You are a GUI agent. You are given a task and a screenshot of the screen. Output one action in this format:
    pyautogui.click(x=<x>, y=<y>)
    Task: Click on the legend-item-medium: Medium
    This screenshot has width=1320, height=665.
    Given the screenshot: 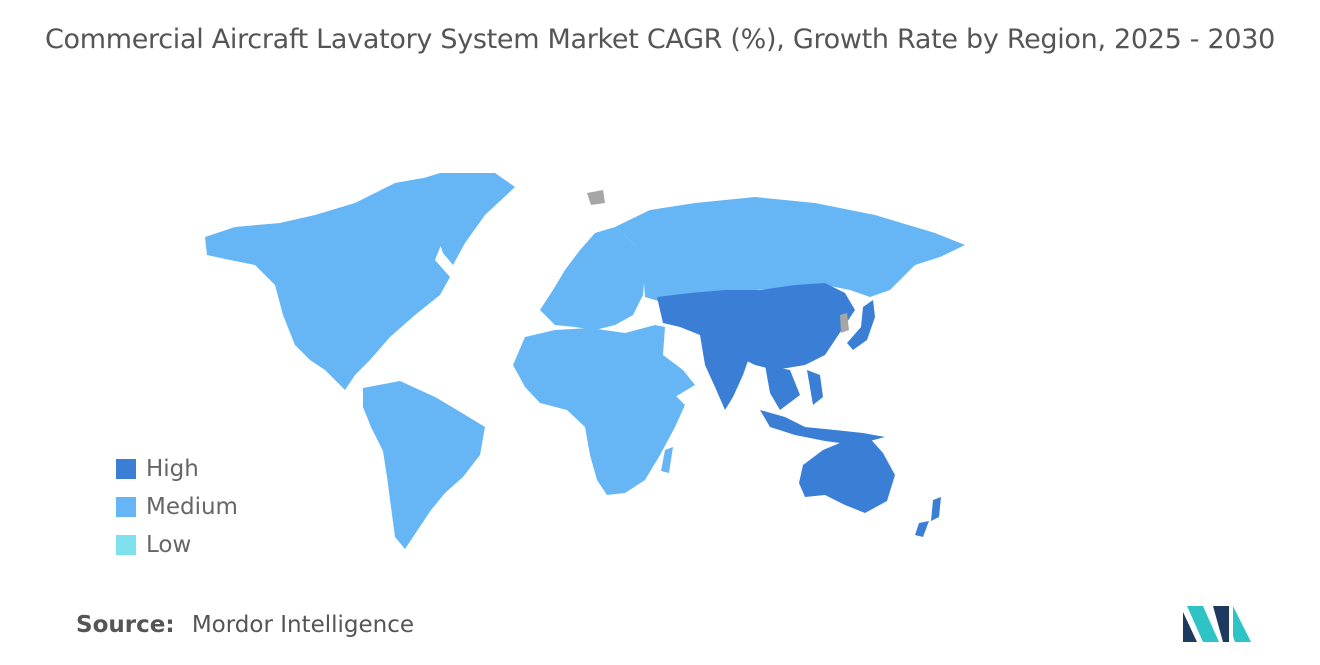 What is the action you would take?
    pyautogui.click(x=177, y=507)
    